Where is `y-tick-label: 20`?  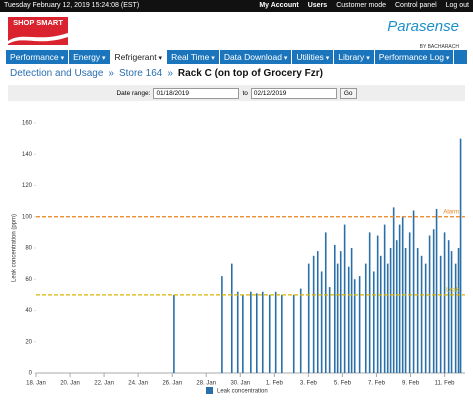
y-tick-label: 20 is located at coordinates (28, 342).